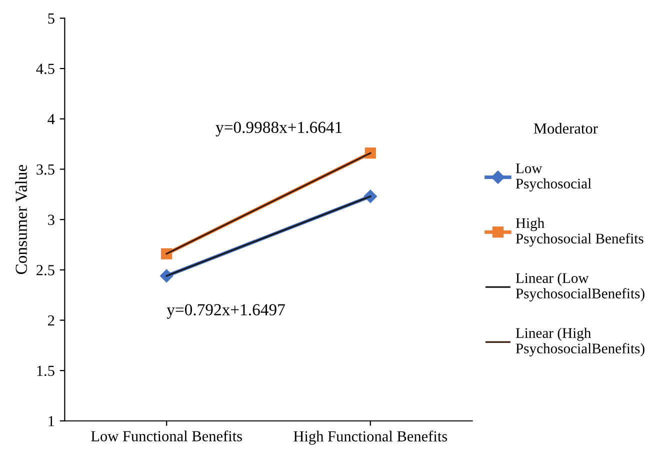  Describe the element at coordinates (51, 219) in the screenshot. I see `y-tick-label: 3` at that location.